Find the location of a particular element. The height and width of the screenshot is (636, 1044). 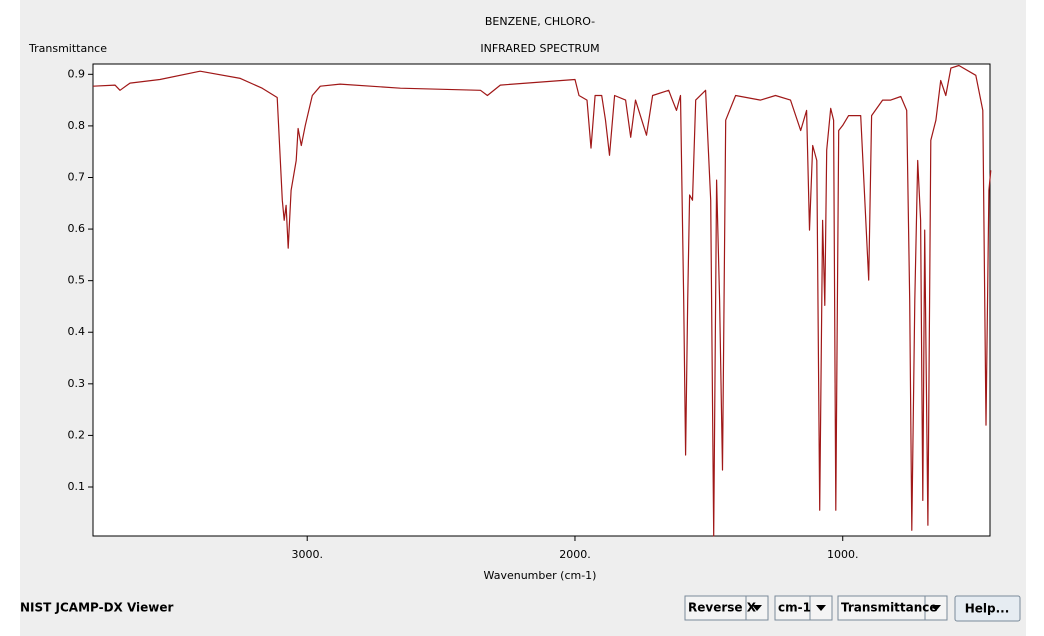

y-tick-label: 0.3 is located at coordinates (77, 383).